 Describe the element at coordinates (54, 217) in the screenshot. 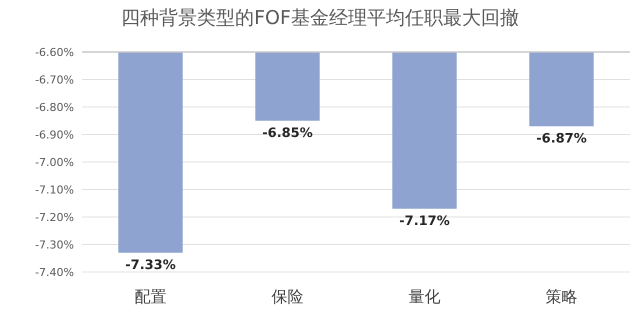

I see `y-tick-label: -7.20%` at that location.